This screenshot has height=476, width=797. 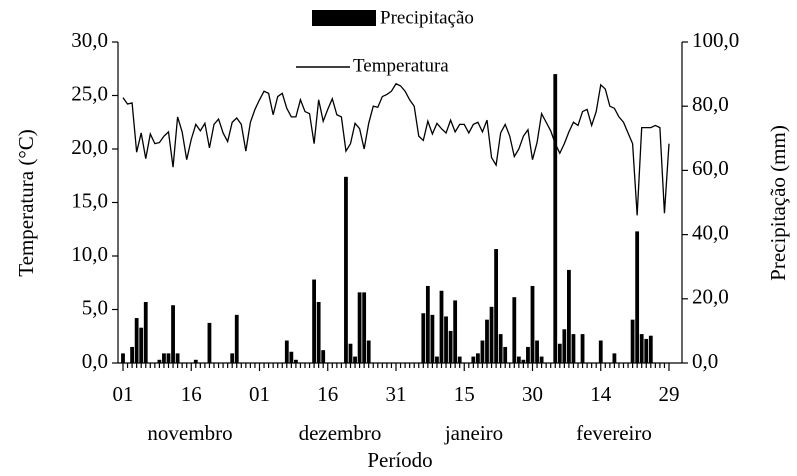 I want to click on x-tick-label: 14, so click(x=601, y=394).